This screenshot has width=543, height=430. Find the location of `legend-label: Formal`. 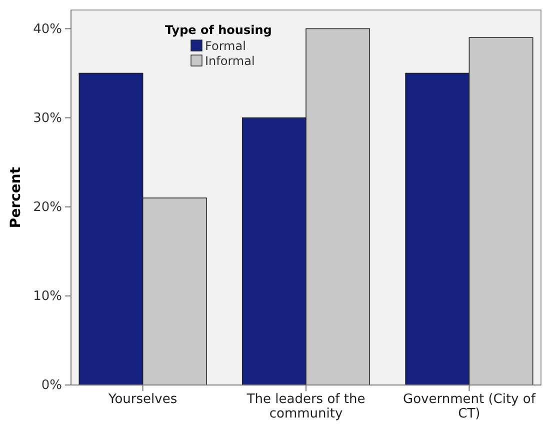

legend-label: Formal is located at coordinates (225, 46).